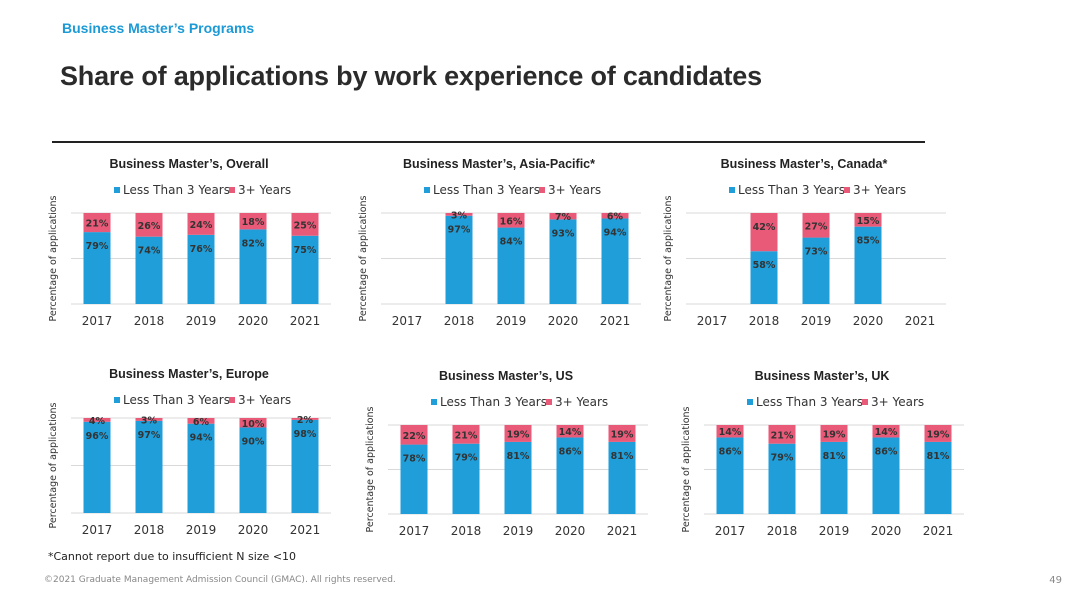 This screenshot has width=1080, height=607. Describe the element at coordinates (499, 164) in the screenshot. I see `chart-title: Business Master’s, Asia-Pacific*` at that location.